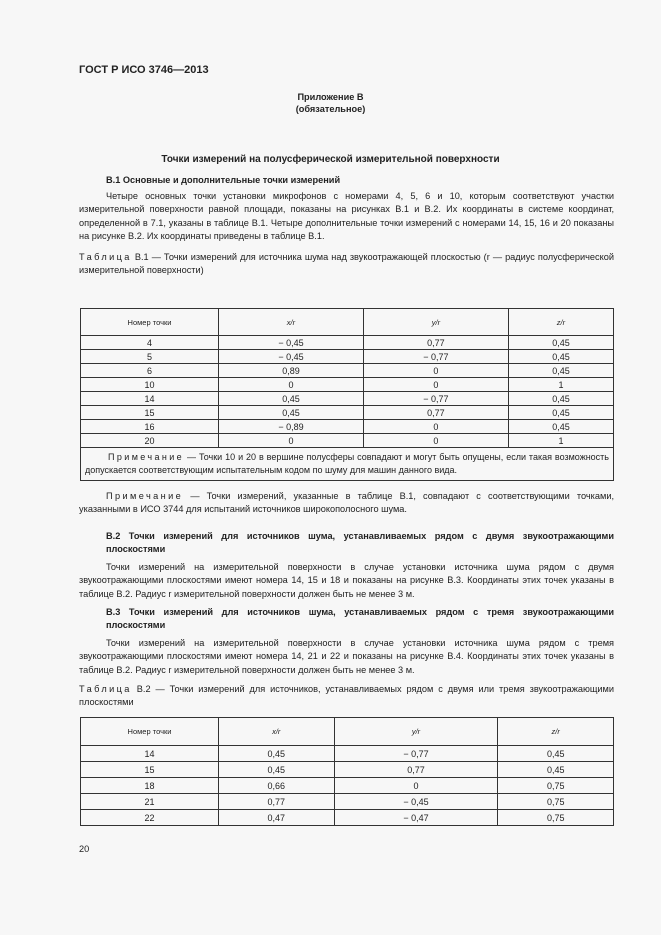 This screenshot has width=661, height=935. What do you see at coordinates (276, 817) in the screenshot?
I see `table-cell: 0,47` at bounding box center [276, 817].